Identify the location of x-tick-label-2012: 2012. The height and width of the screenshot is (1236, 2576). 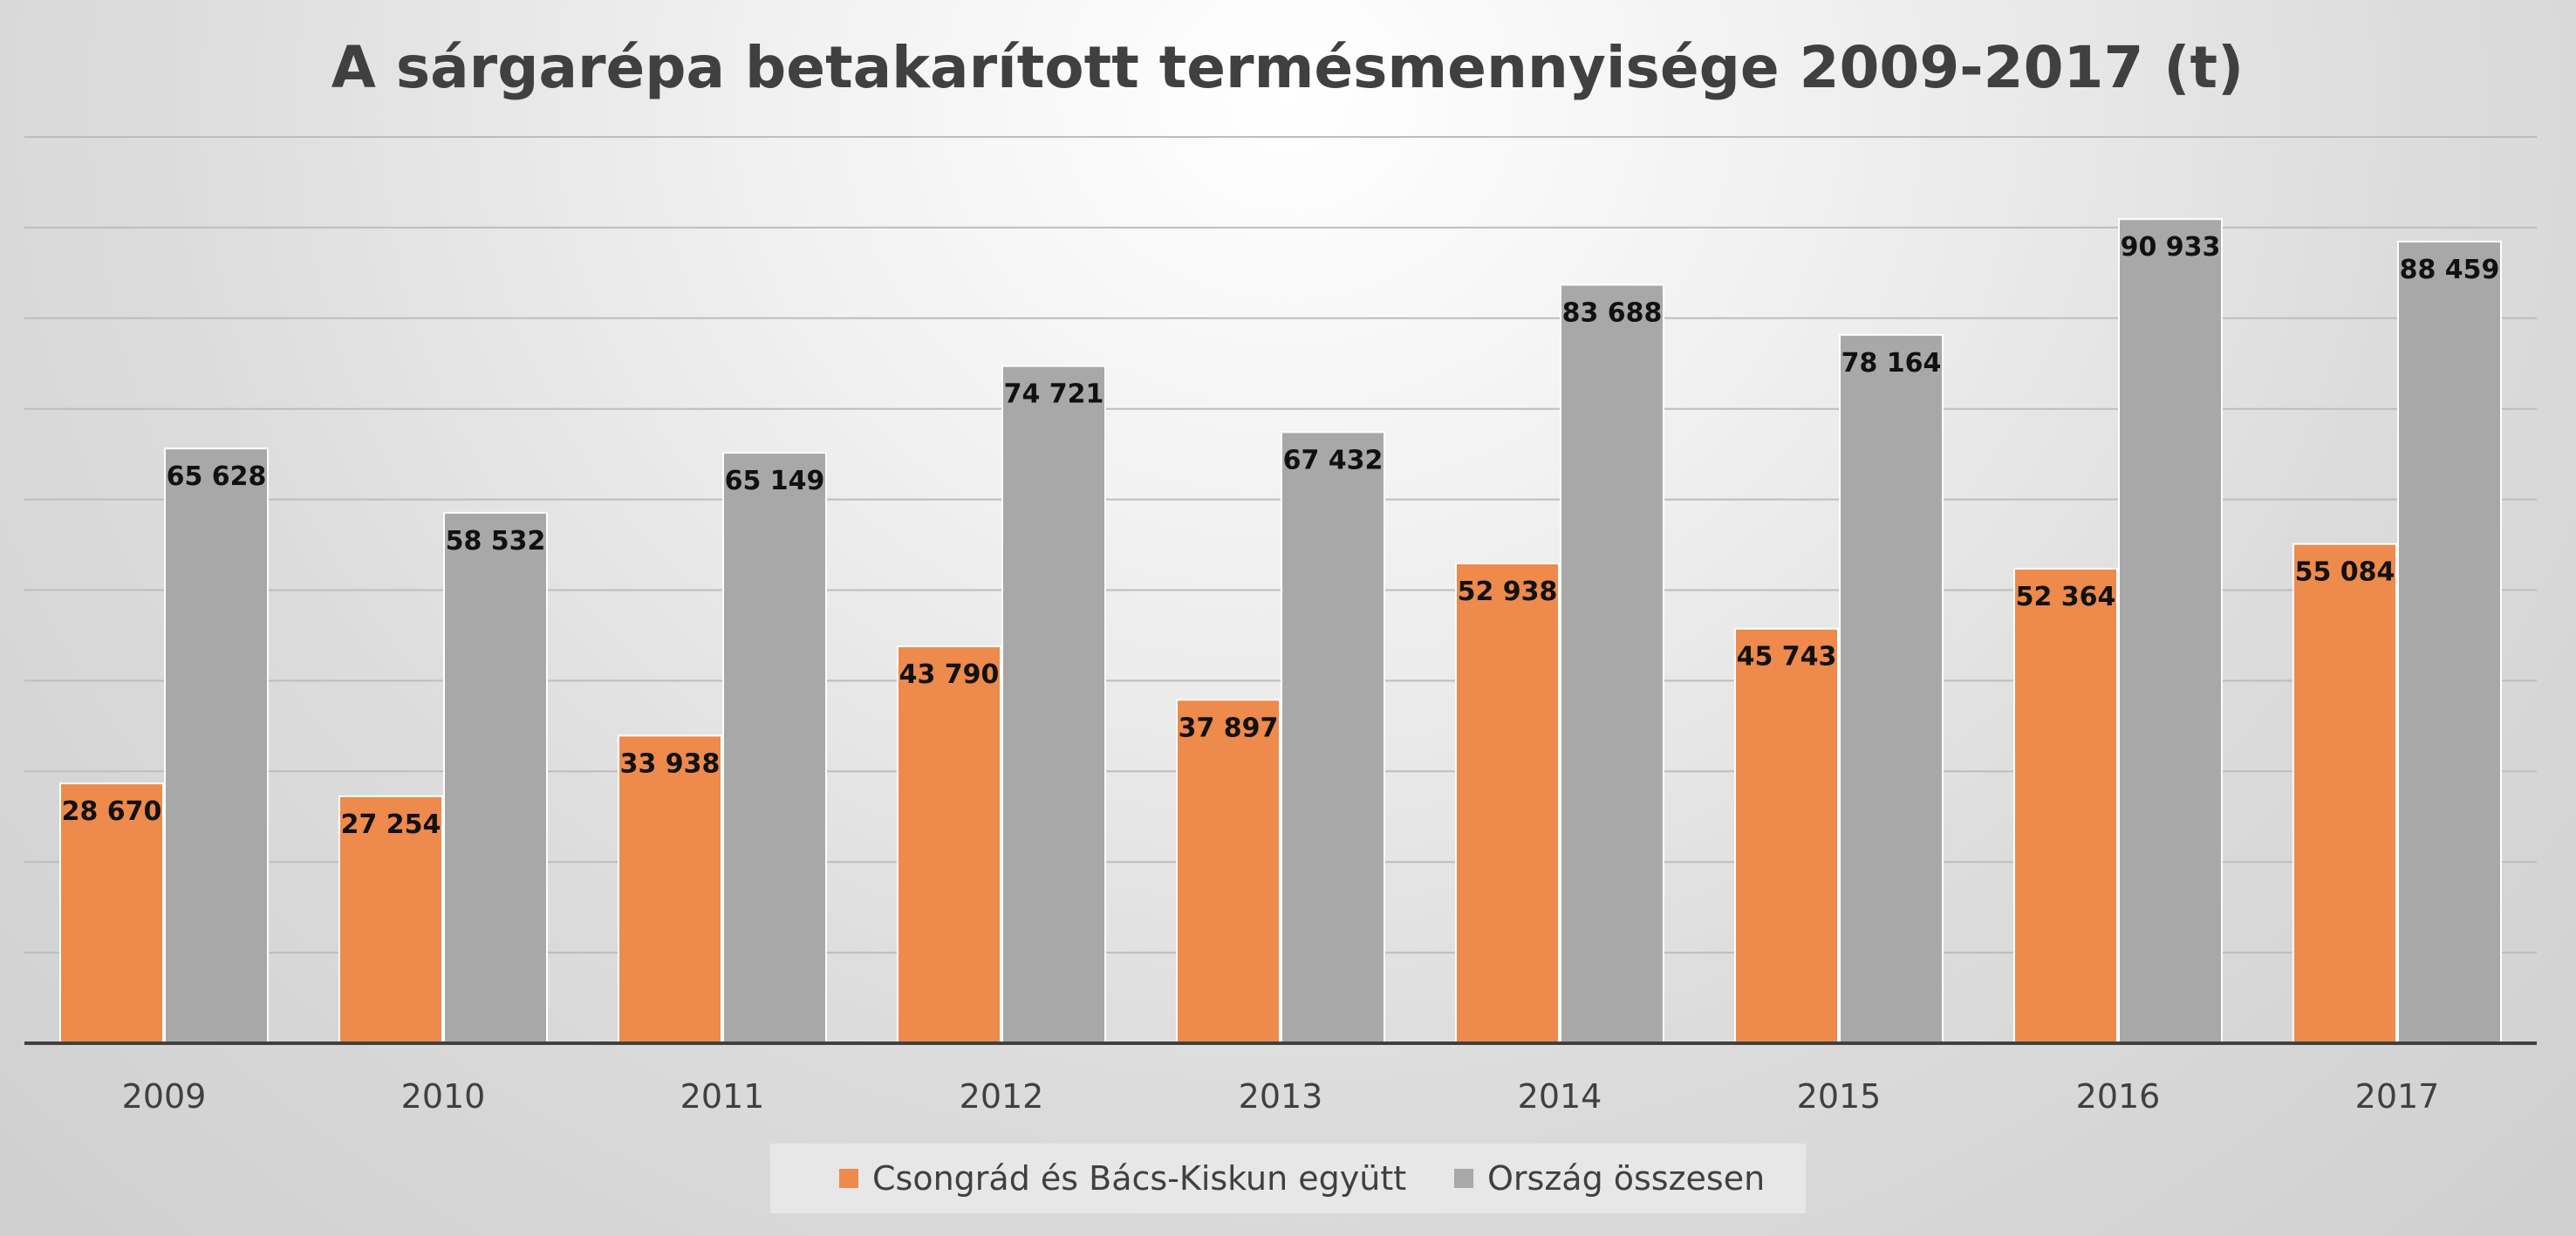
(1002, 1096).